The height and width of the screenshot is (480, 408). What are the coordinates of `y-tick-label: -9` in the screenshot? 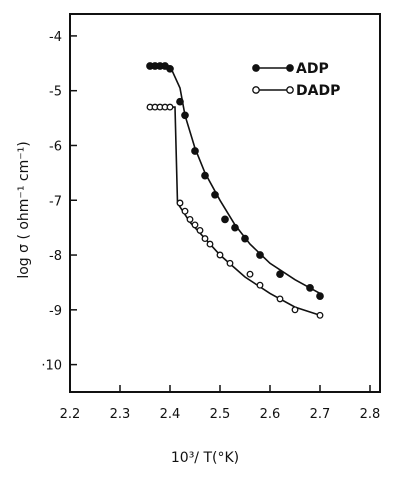 It's located at (55, 311).